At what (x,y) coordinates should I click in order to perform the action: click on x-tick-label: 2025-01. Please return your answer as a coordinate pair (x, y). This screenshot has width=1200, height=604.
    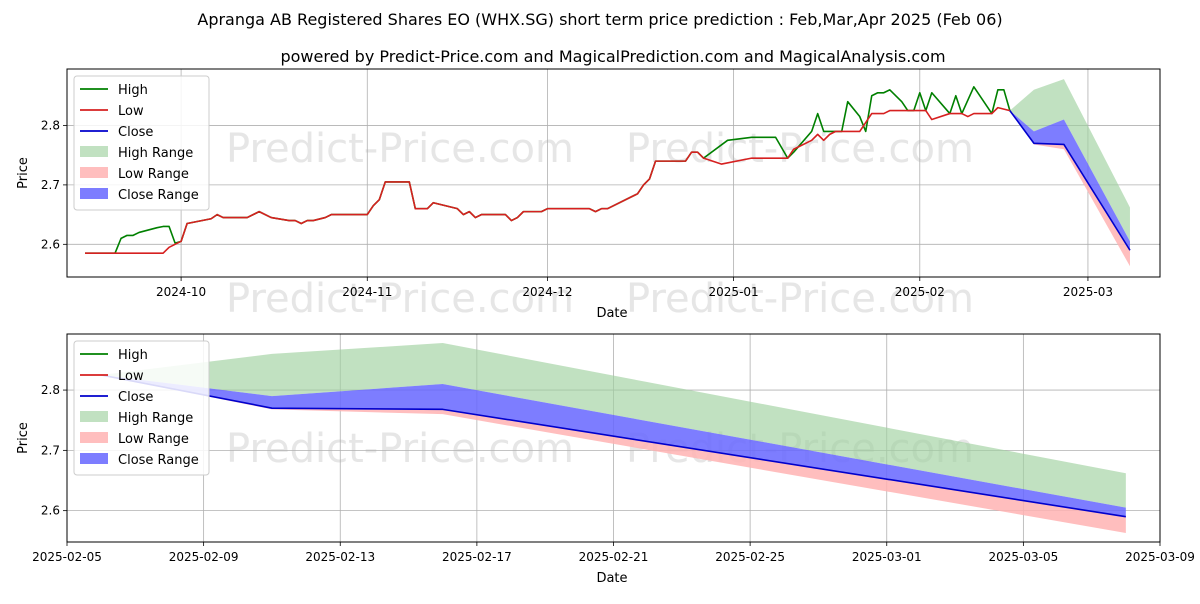
    Looking at the image, I should click on (734, 292).